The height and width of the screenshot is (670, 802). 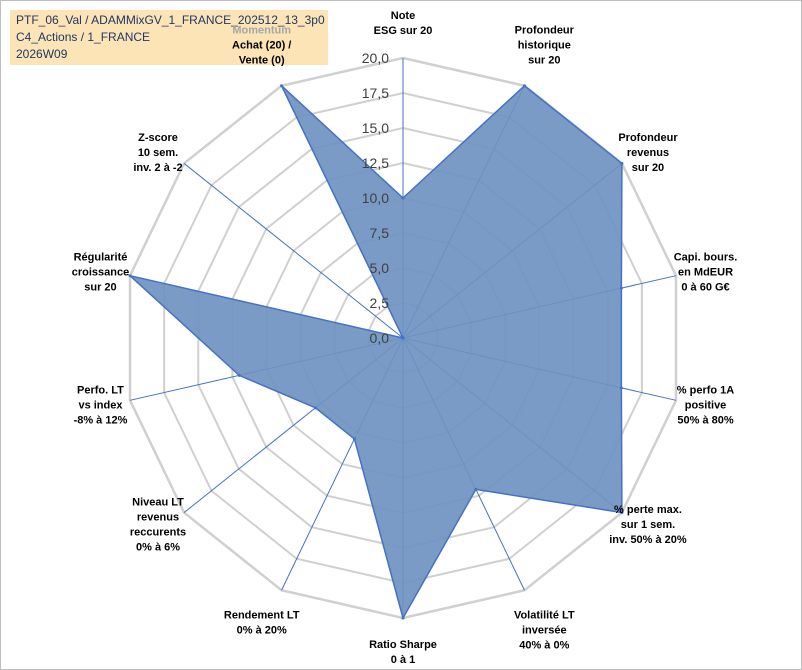 I want to click on axis-label-line: 40% à 0%, so click(x=544, y=645).